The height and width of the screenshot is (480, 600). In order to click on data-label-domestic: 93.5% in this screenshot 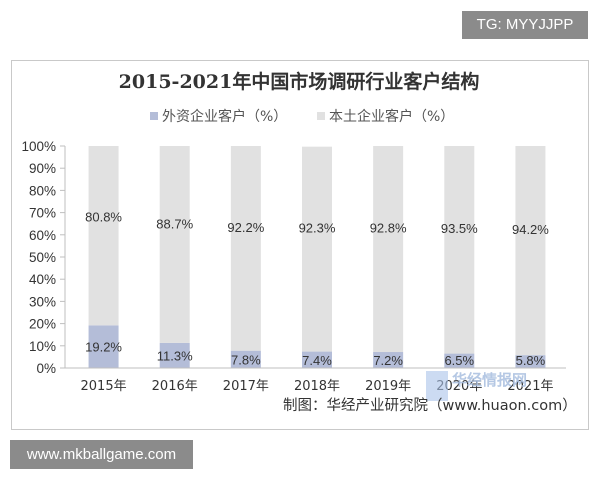, I will do `click(459, 228)`.